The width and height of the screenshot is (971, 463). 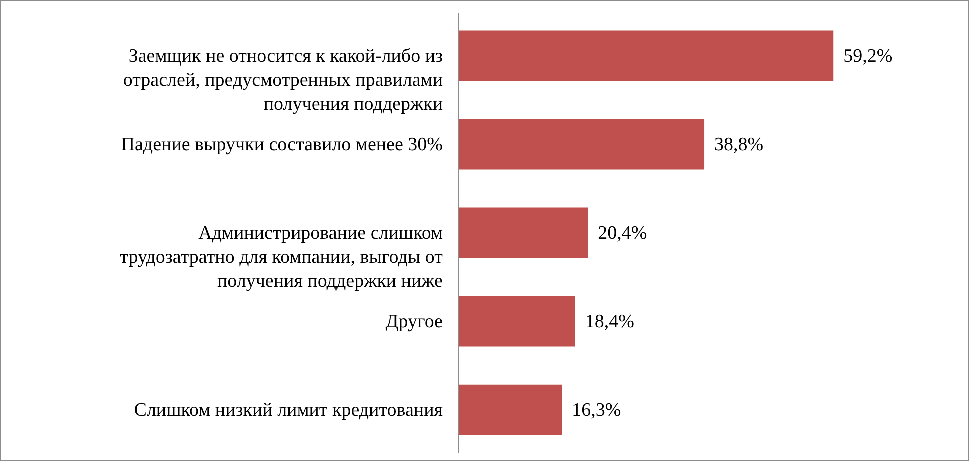 What do you see at coordinates (868, 56) in the screenshot?
I see `data-label: 59,2%` at bounding box center [868, 56].